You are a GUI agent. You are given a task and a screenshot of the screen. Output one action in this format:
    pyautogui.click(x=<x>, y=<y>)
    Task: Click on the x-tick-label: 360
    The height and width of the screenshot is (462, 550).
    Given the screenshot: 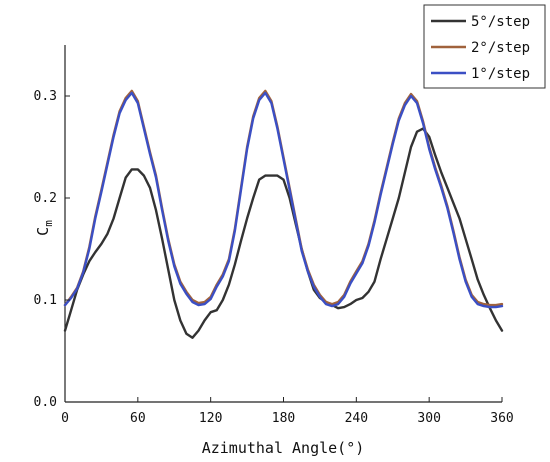 What is the action you would take?
    pyautogui.click(x=501, y=418)
    